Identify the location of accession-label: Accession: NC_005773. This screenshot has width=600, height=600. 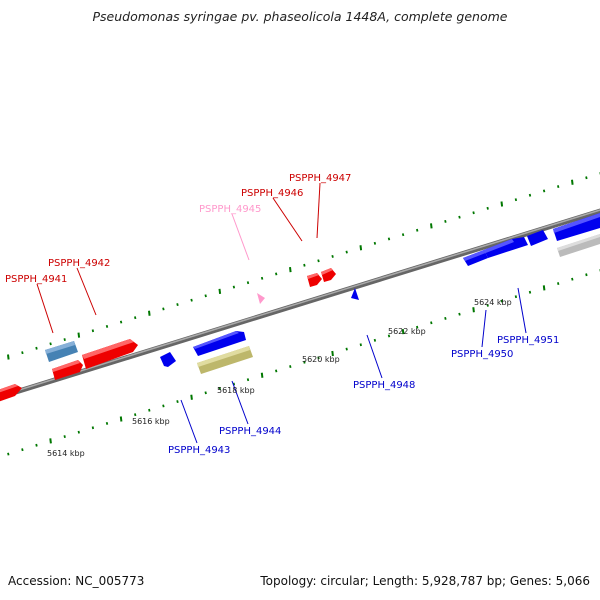
(76, 581).